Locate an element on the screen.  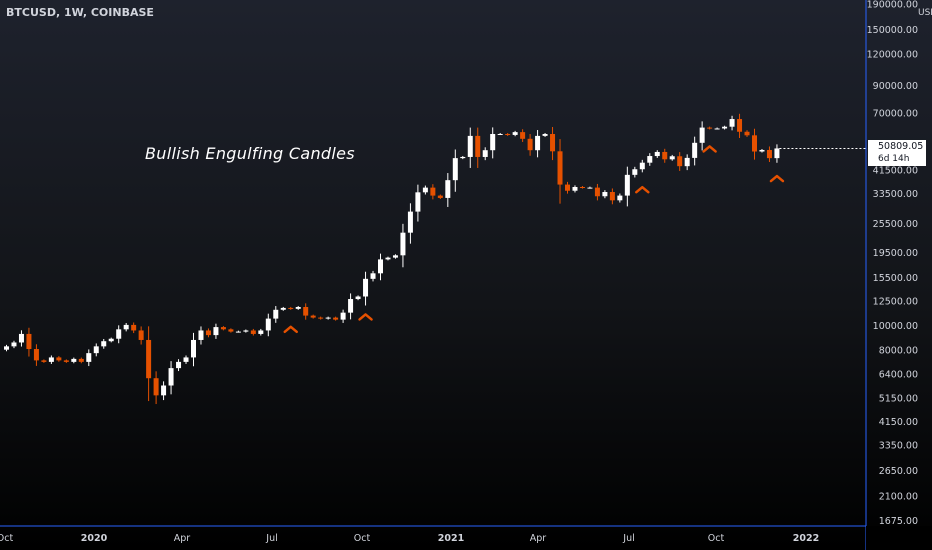
time-axis: Oct 2020 Apr Jul Oct 2021 Apr Jul Oct 2022 is located at coordinates (409, 538).